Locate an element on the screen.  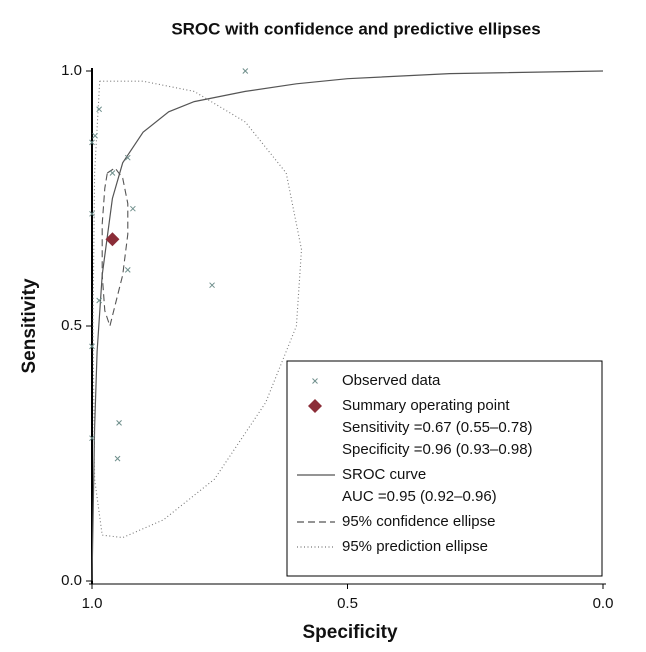
y-tick-label: 1.0 is located at coordinates (71, 70).